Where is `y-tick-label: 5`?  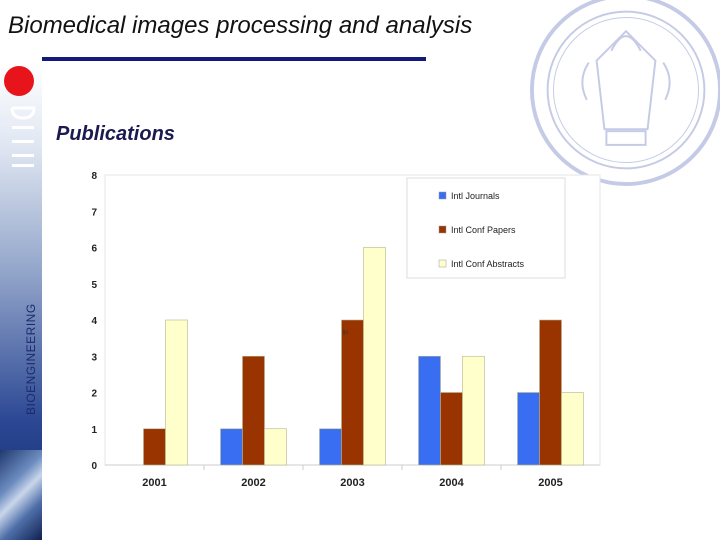
y-tick-label: 5 is located at coordinates (94, 285).